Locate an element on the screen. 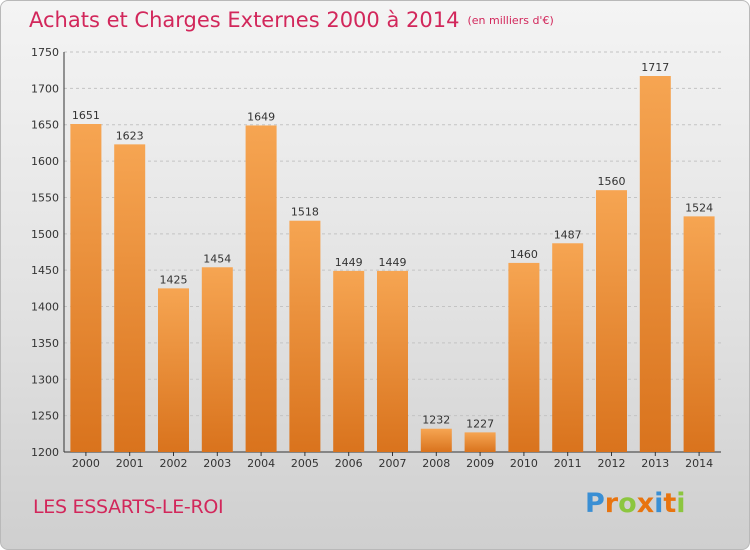  chart-title-text: Achats et Charges Externes 2000 à 2014 is located at coordinates (244, 20).